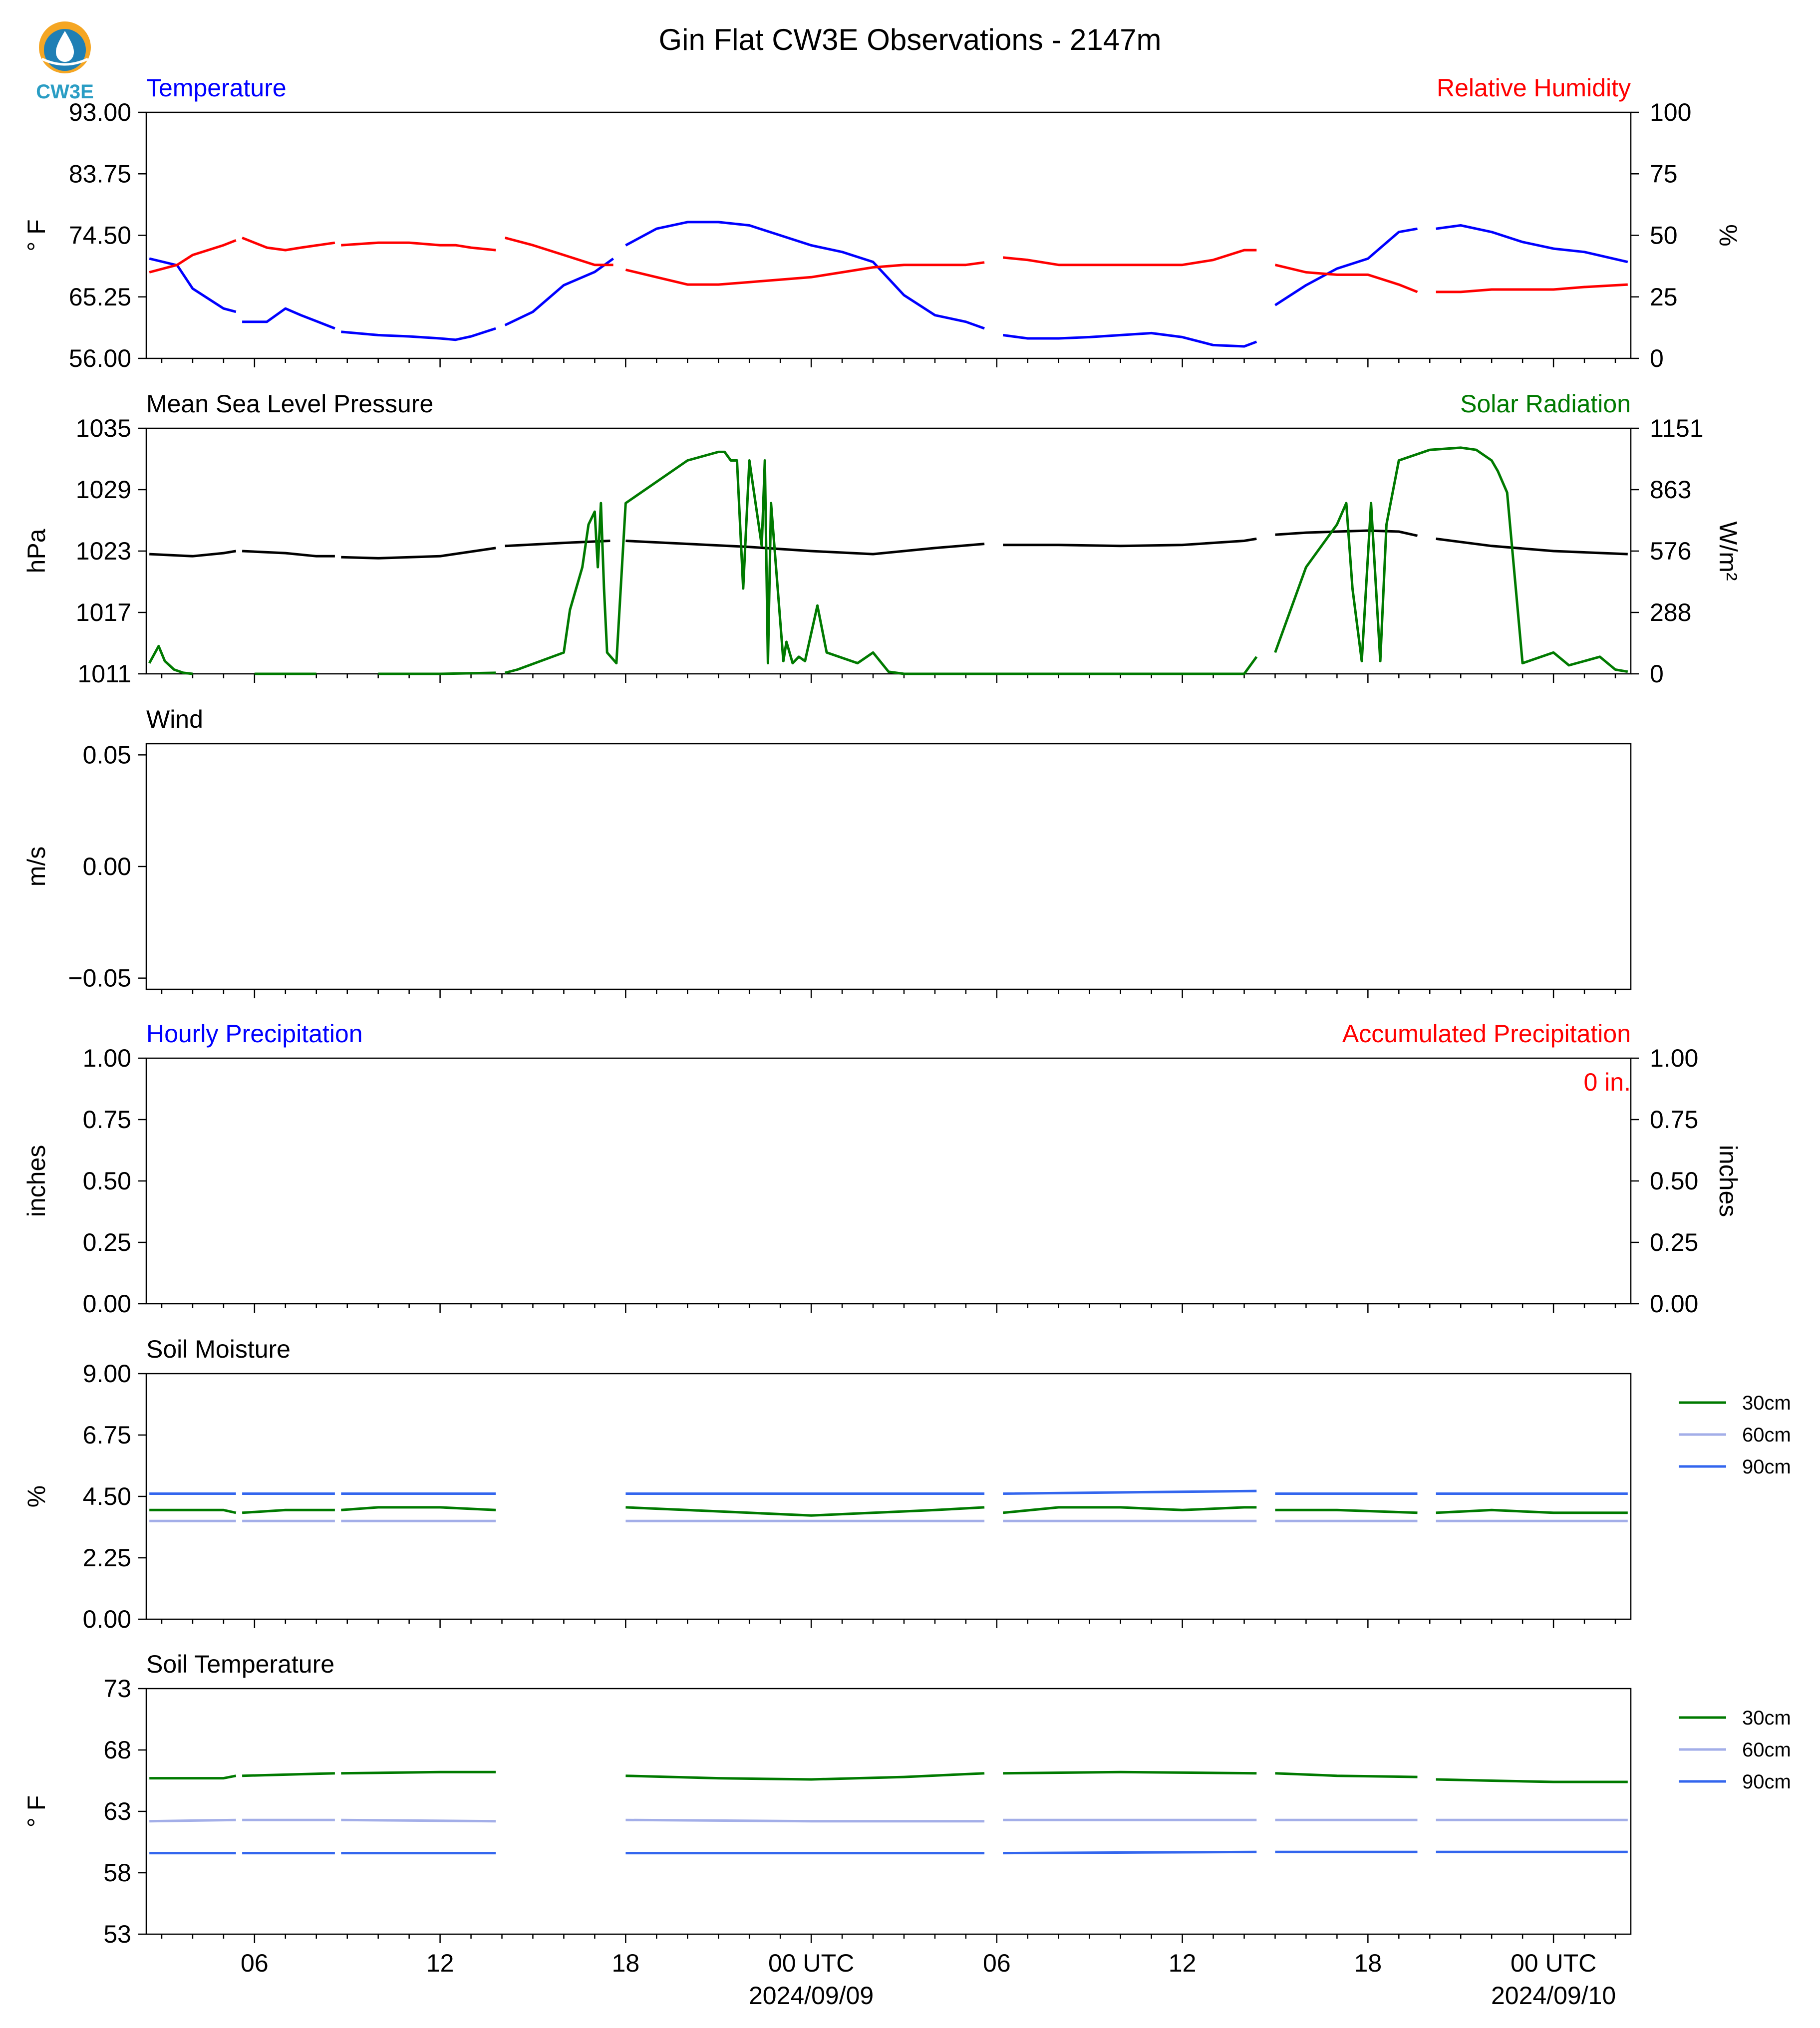 This screenshot has height=2028, width=1820. I want to click on y-left-tick-label: 1035, so click(103, 428).